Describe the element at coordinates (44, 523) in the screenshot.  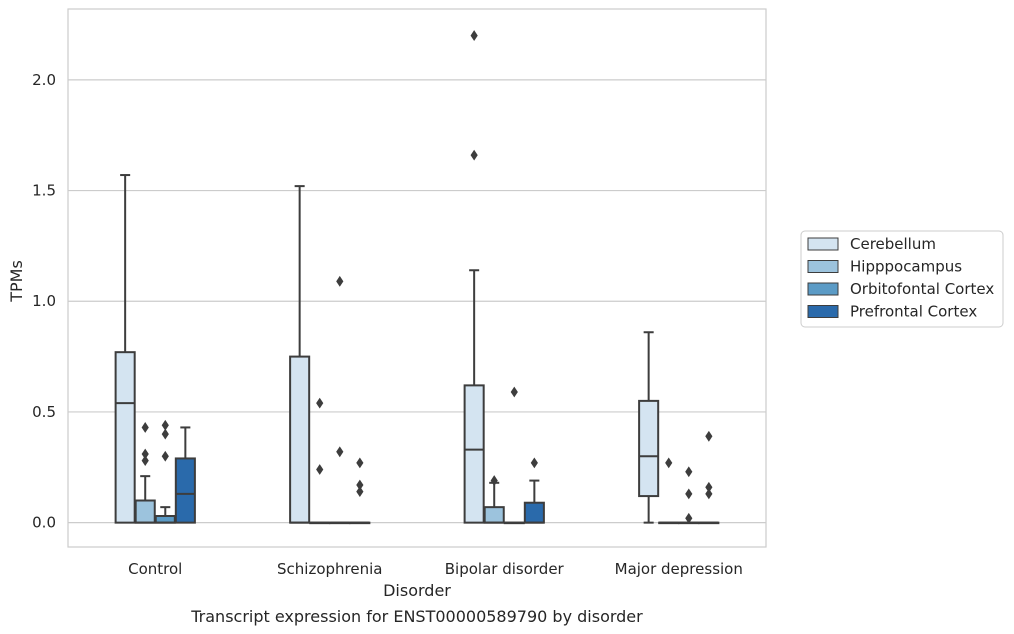
I see `y-tick-label: 0.0` at that location.